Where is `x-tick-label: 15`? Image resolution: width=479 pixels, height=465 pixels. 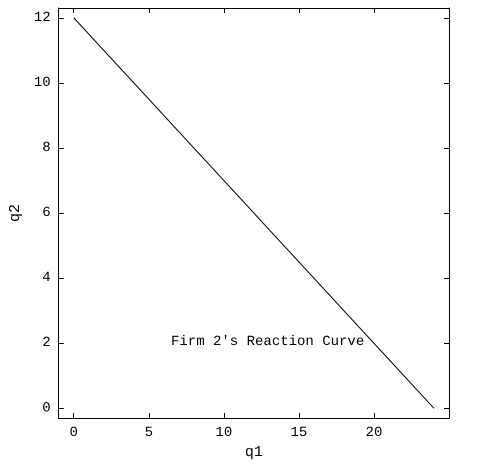
x-tick-label: 15 is located at coordinates (299, 433).